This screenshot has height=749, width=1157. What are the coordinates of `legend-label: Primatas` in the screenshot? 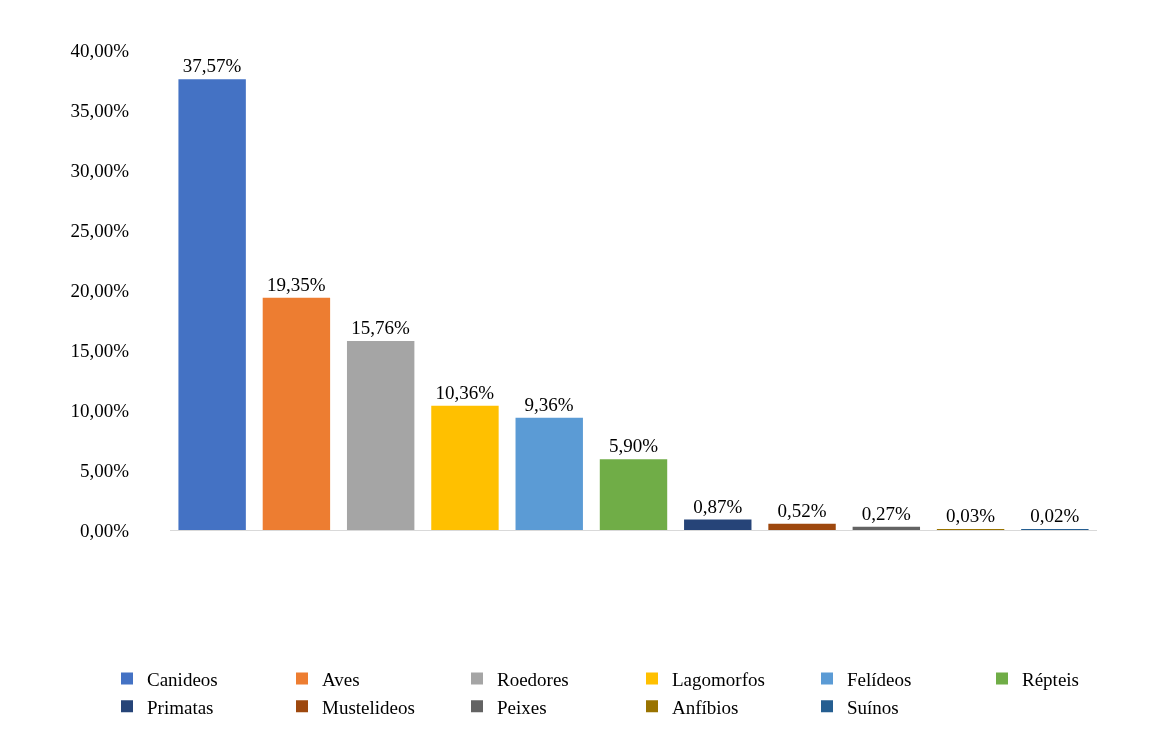 It's located at (180, 707).